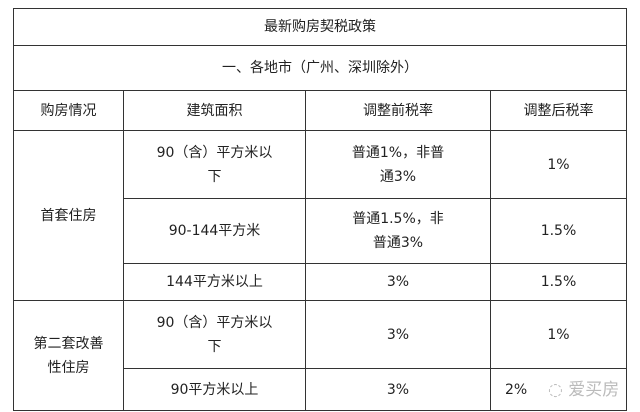 The height and width of the screenshot is (412, 640). I want to click on table-row: 90平方米以上 3% 2%, so click(320, 389).